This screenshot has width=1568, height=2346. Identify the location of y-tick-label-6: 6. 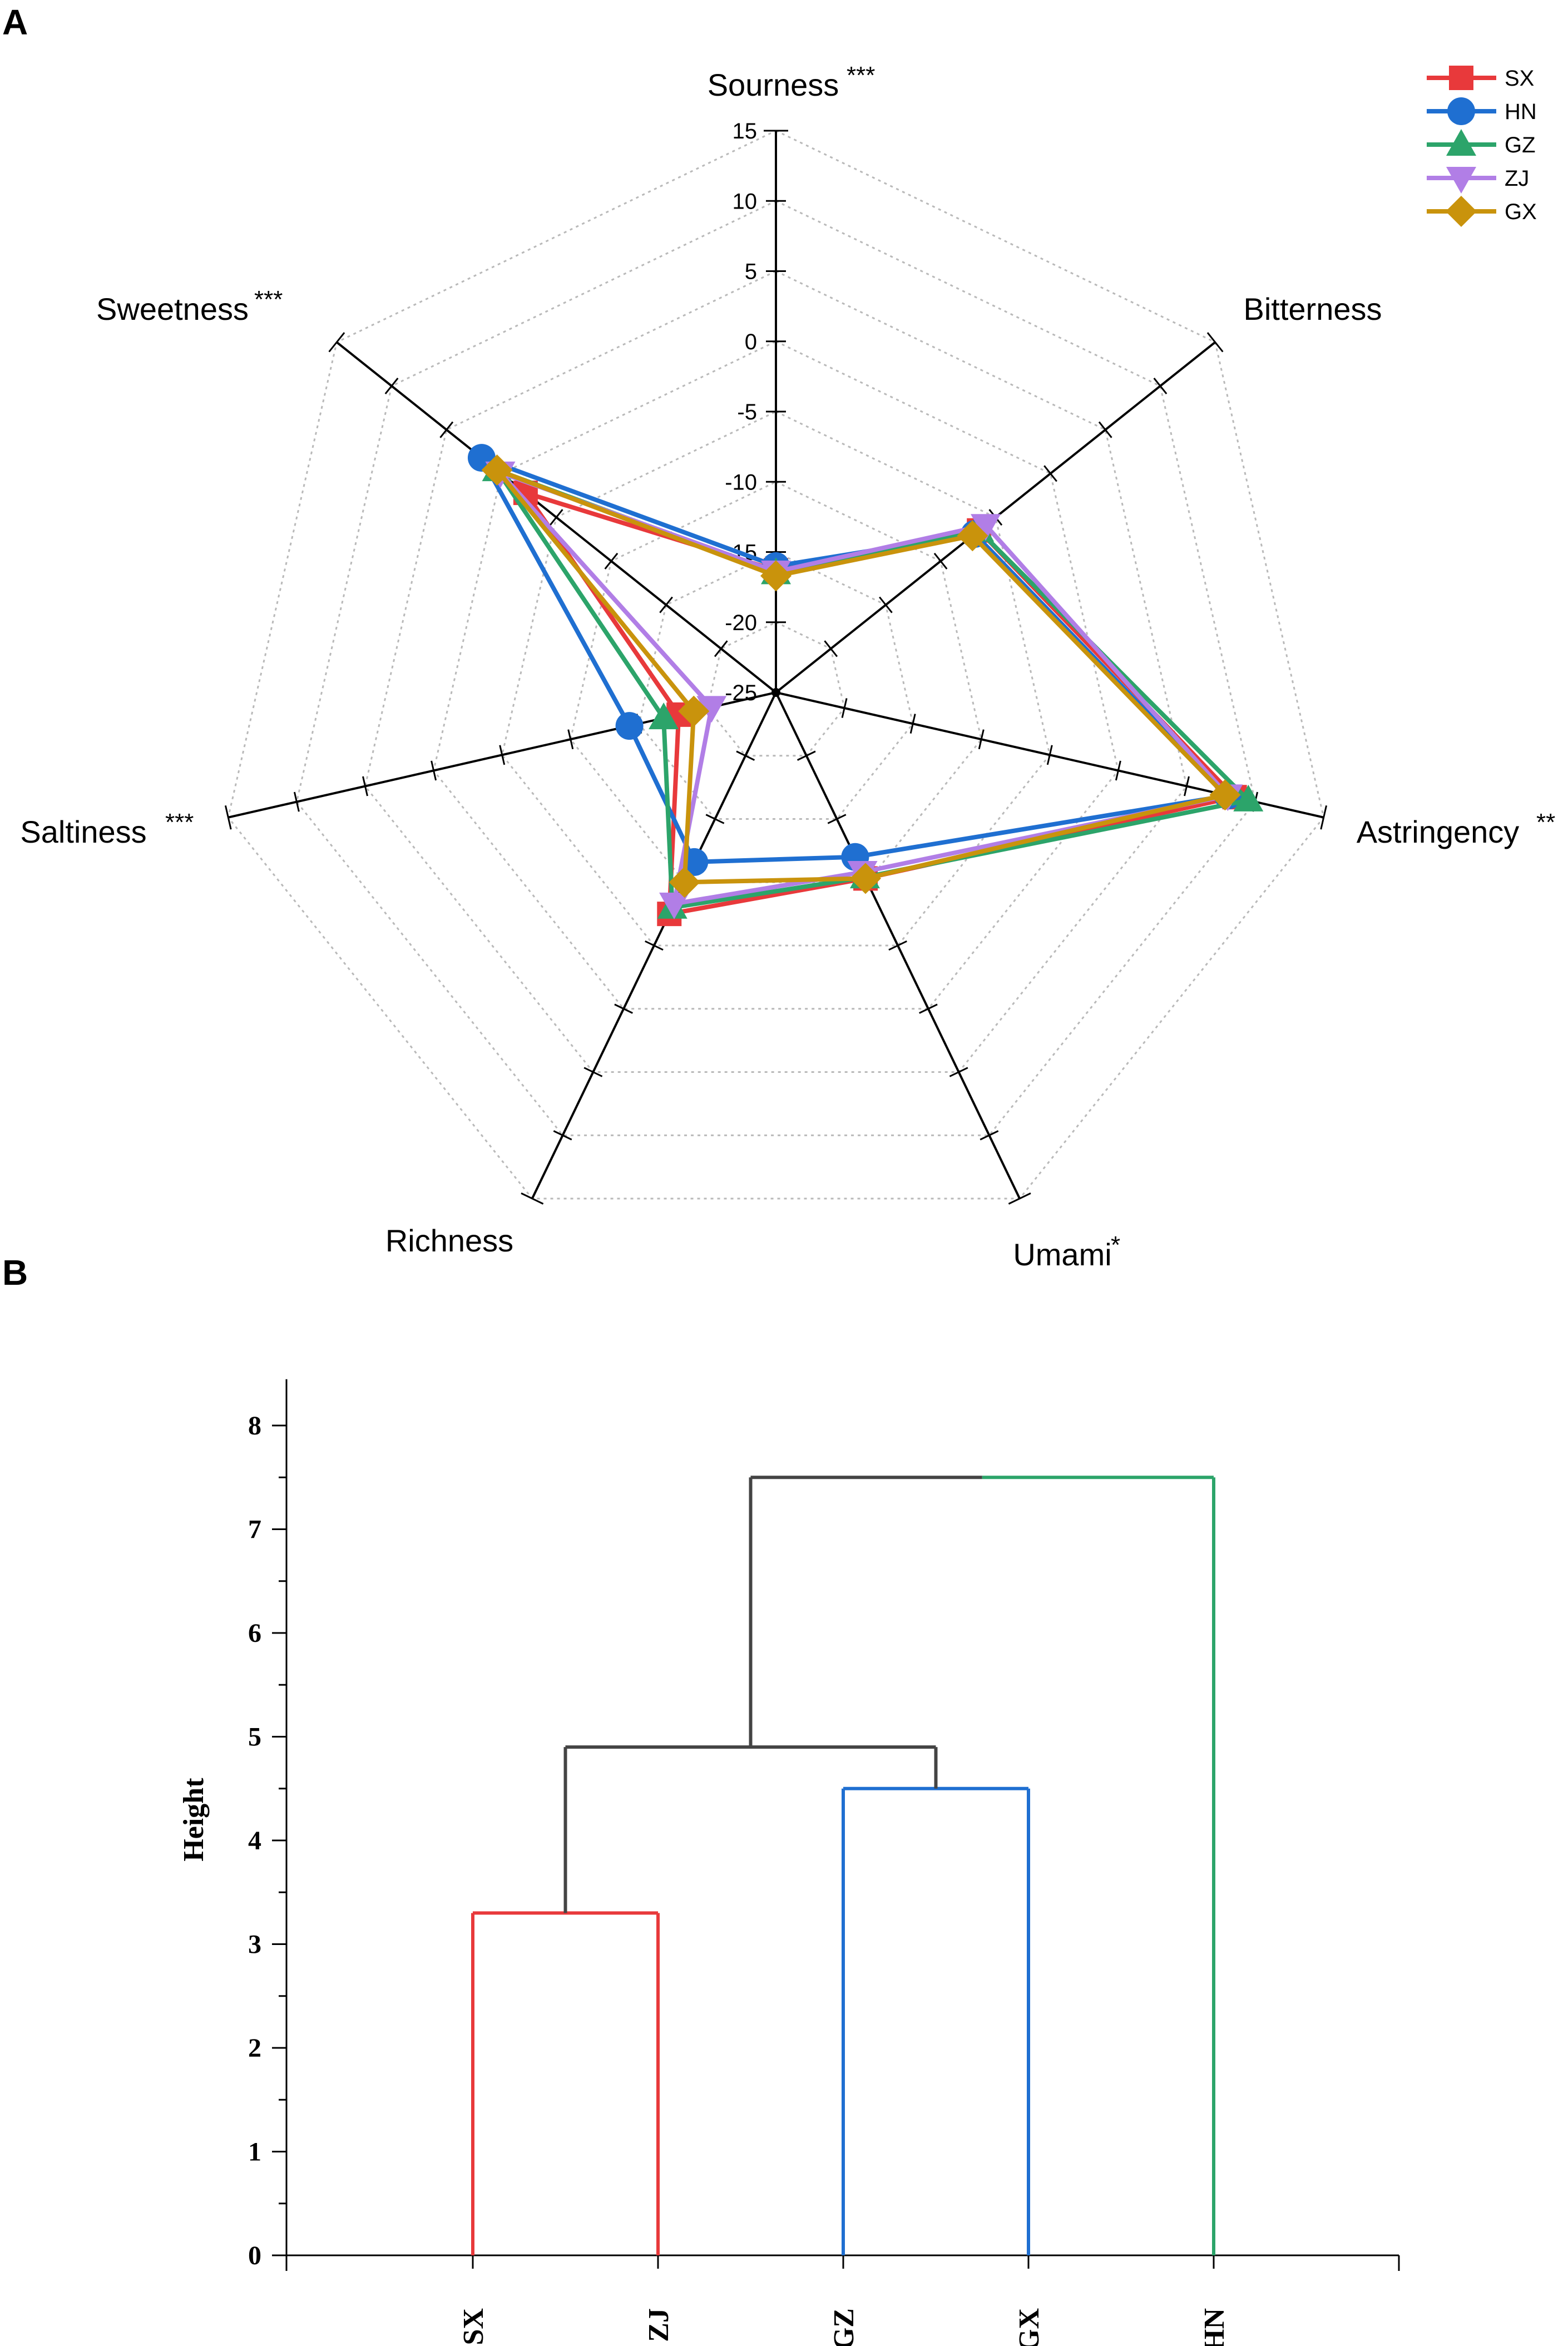
(254, 1634).